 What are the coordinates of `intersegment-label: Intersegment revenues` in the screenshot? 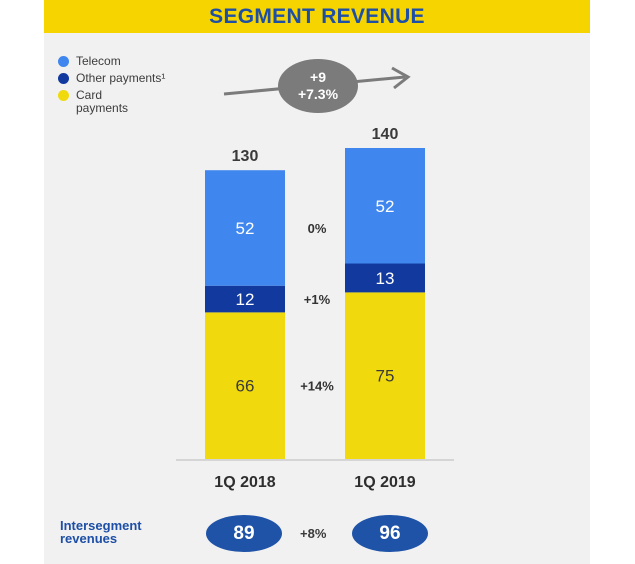 It's located at (101, 532).